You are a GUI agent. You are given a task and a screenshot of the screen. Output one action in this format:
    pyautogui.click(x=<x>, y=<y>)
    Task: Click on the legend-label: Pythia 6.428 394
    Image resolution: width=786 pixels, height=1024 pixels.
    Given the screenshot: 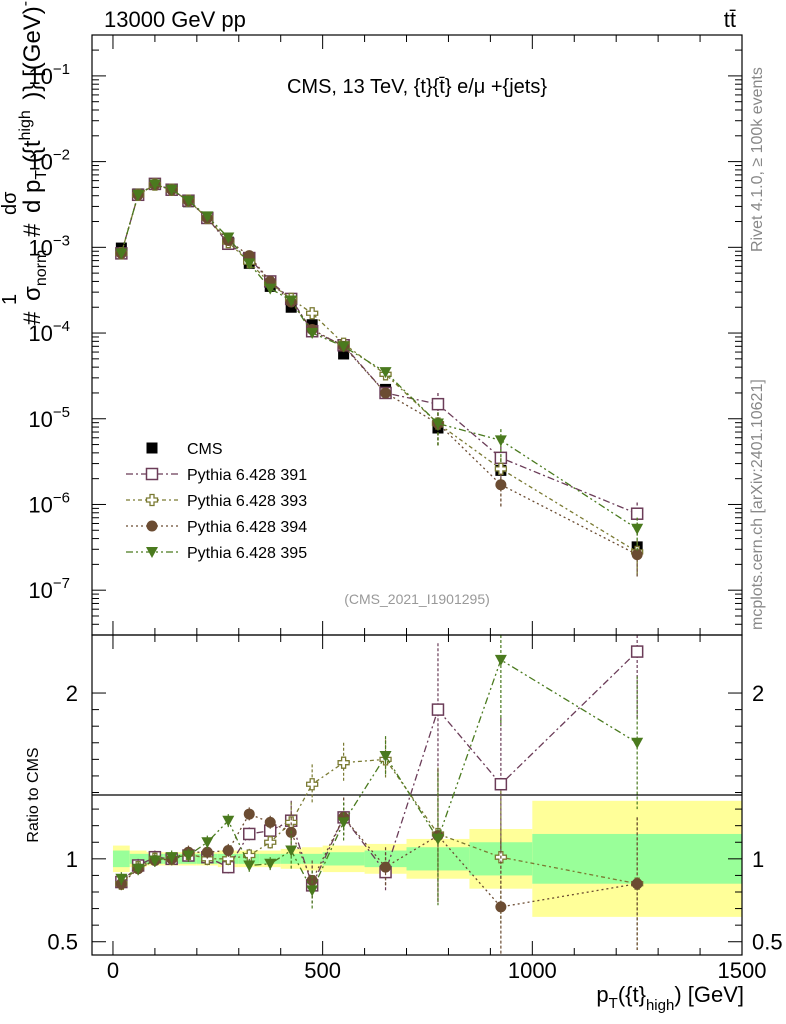 What is the action you would take?
    pyautogui.click(x=247, y=527)
    